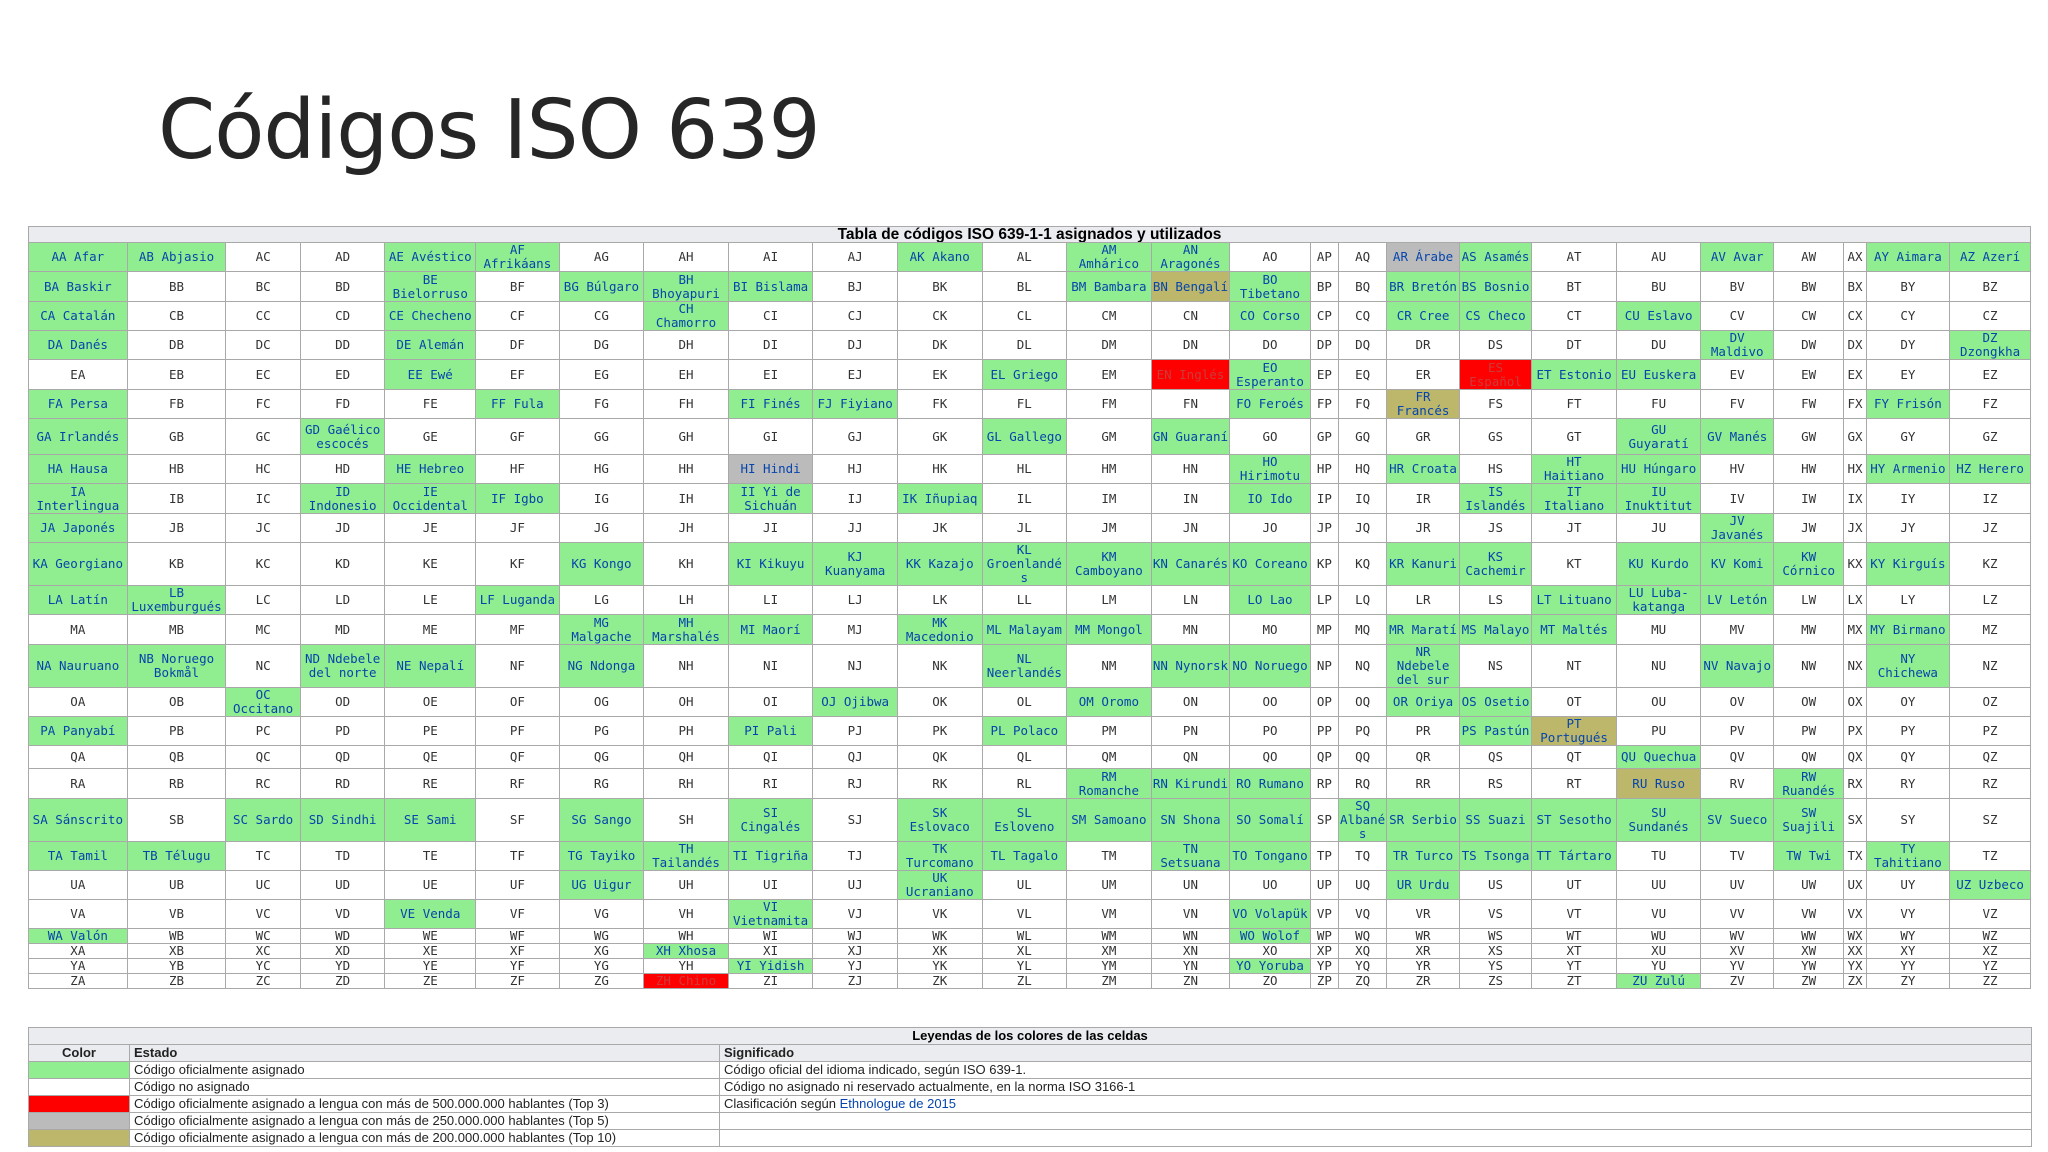  Describe the element at coordinates (1109, 820) in the screenshot. I see `language-code-cell: SM Samoano` at that location.